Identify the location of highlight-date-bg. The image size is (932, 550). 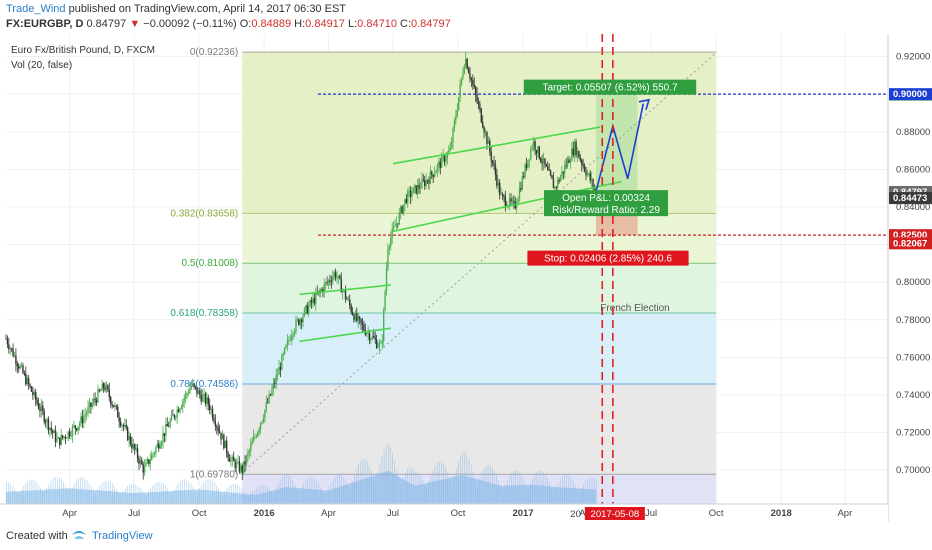
(614, 513).